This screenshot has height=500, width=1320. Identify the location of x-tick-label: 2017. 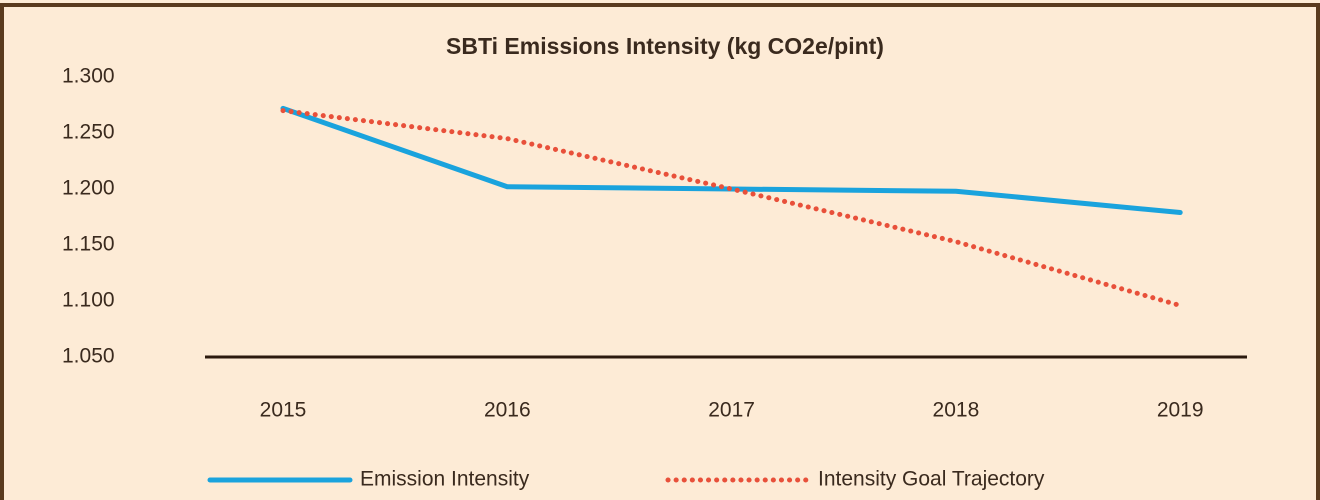
(731, 410).